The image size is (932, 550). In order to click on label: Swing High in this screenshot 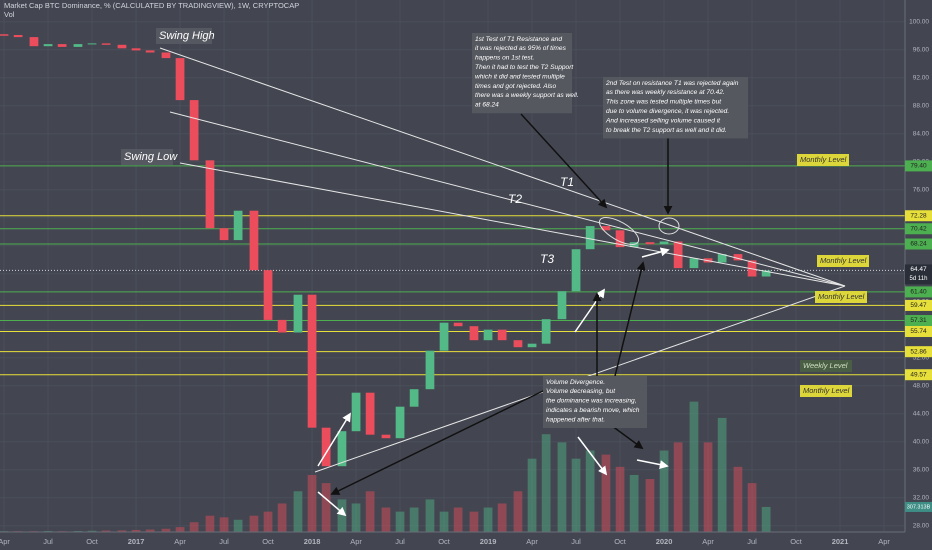, I will do `click(187, 36)`.